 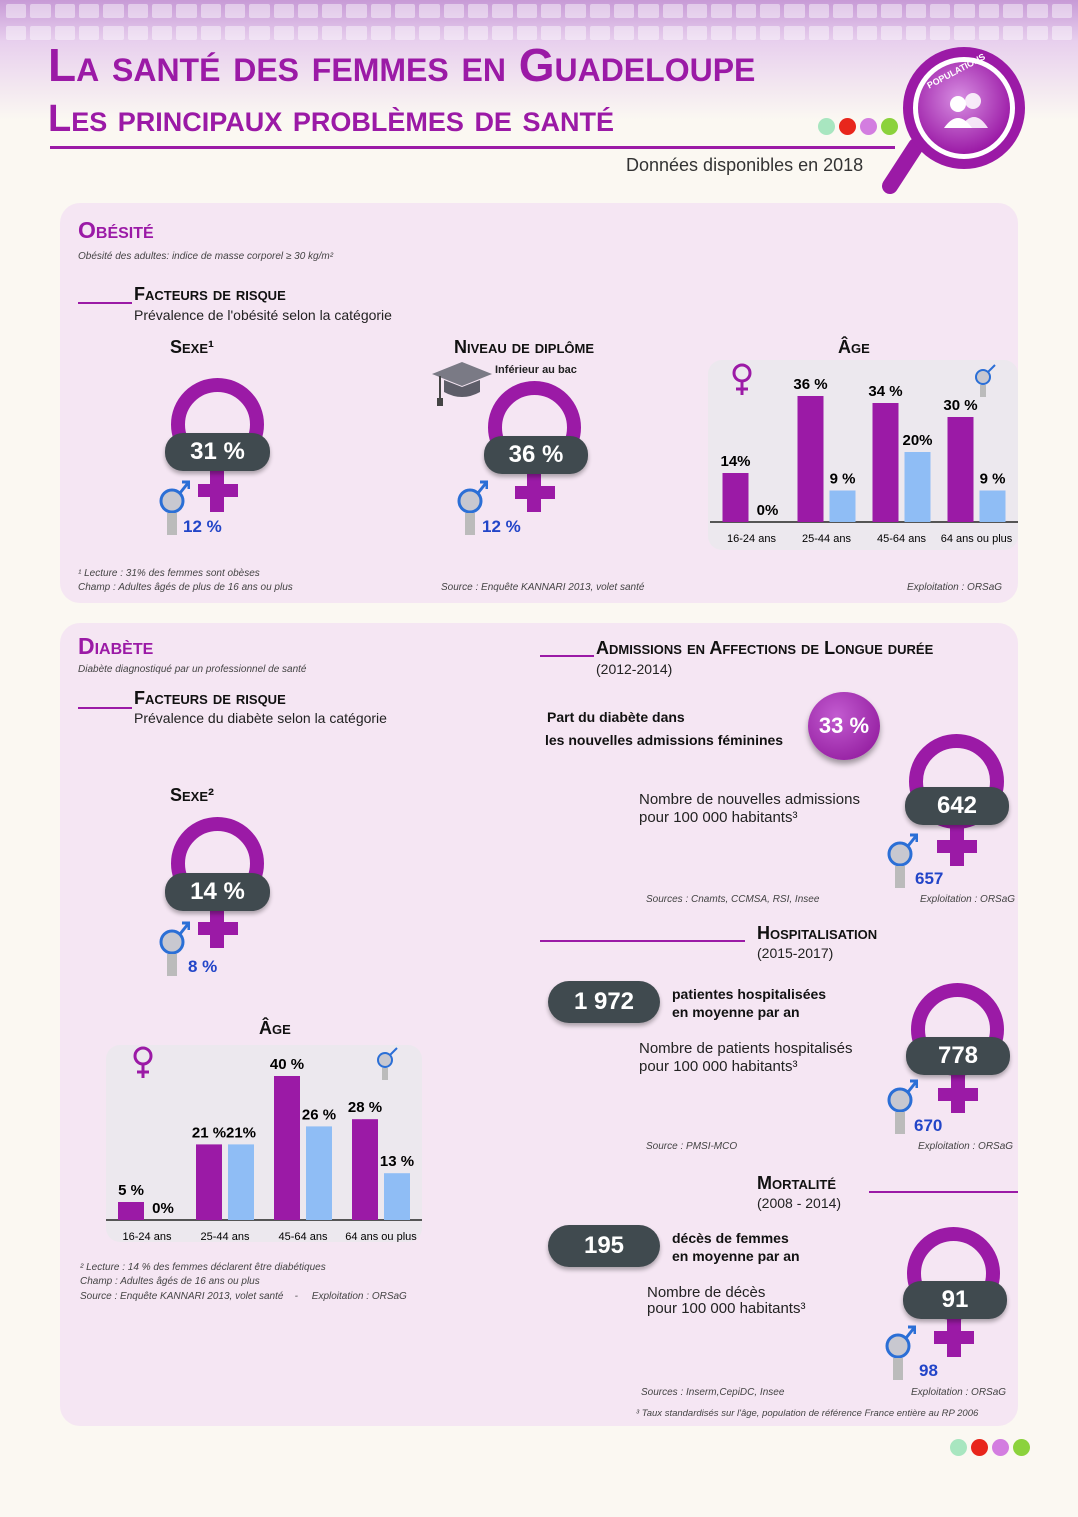 What do you see at coordinates (604, 1002) in the screenshot?
I see `hosp-count: 1 972` at bounding box center [604, 1002].